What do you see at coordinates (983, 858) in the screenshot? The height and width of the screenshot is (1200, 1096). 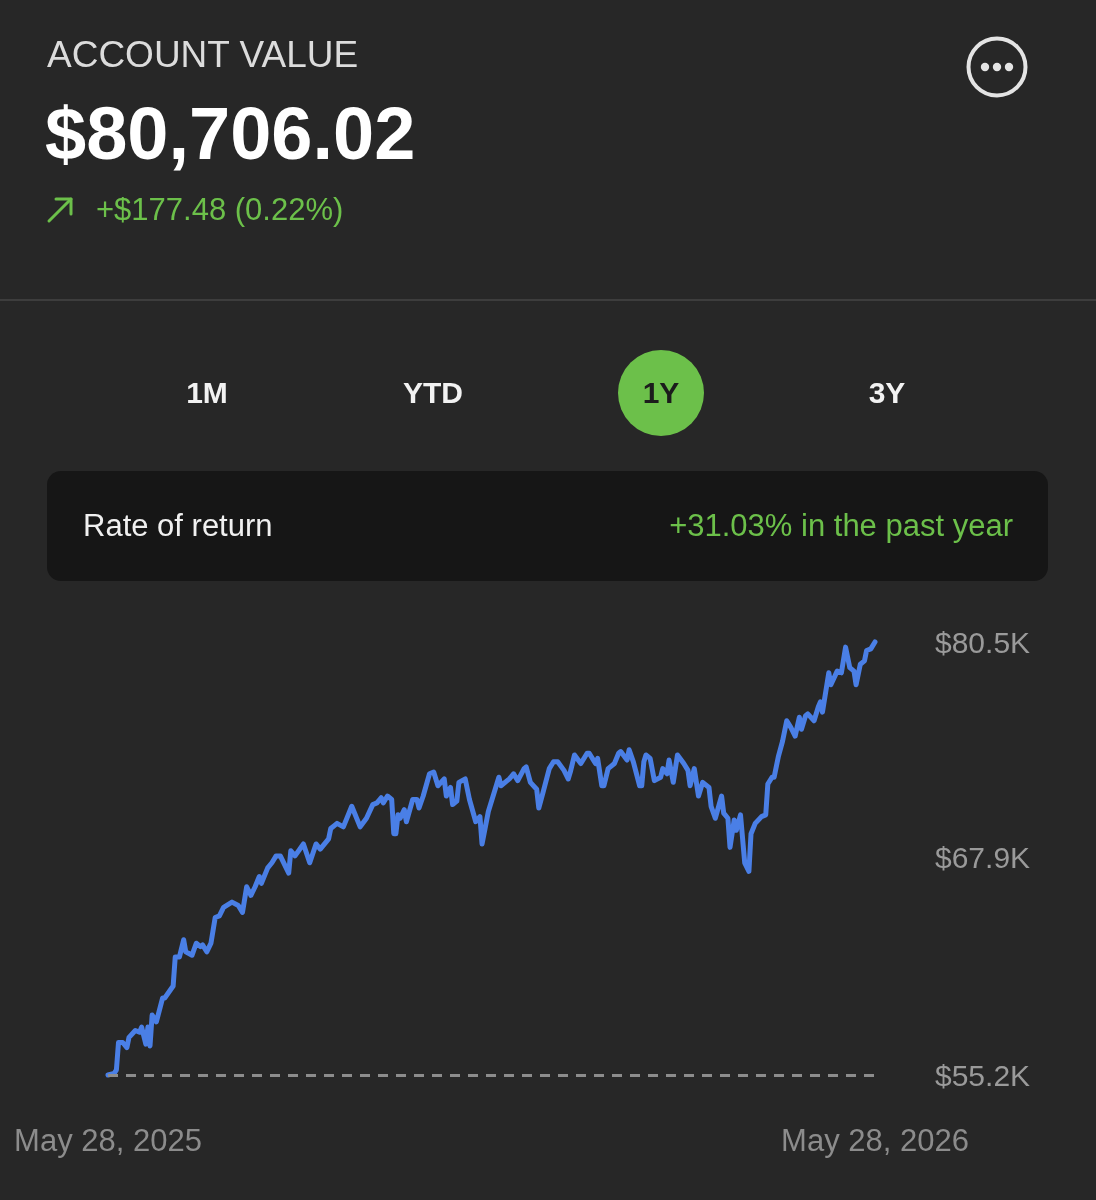 I see `y-tick-label: $67.9K` at bounding box center [983, 858].